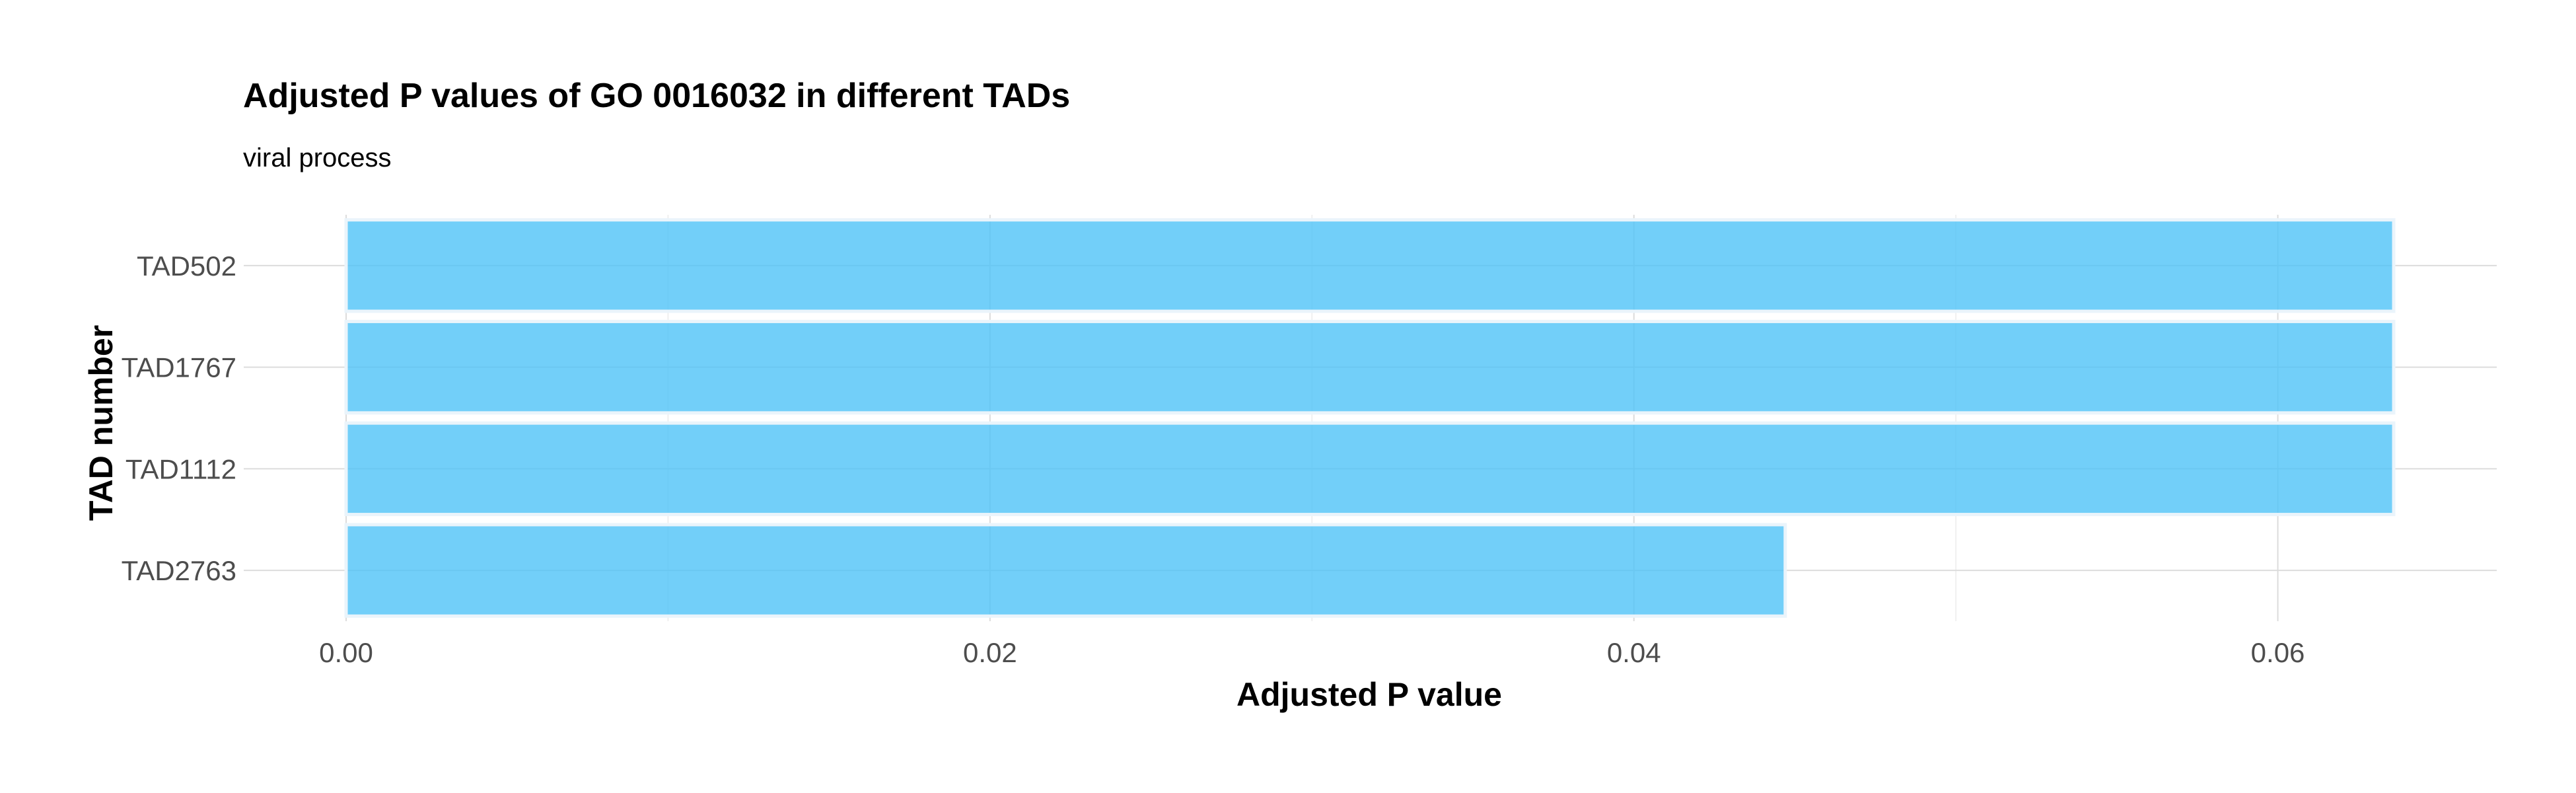  I want to click on x-tick-label: 0.00, so click(346, 652).